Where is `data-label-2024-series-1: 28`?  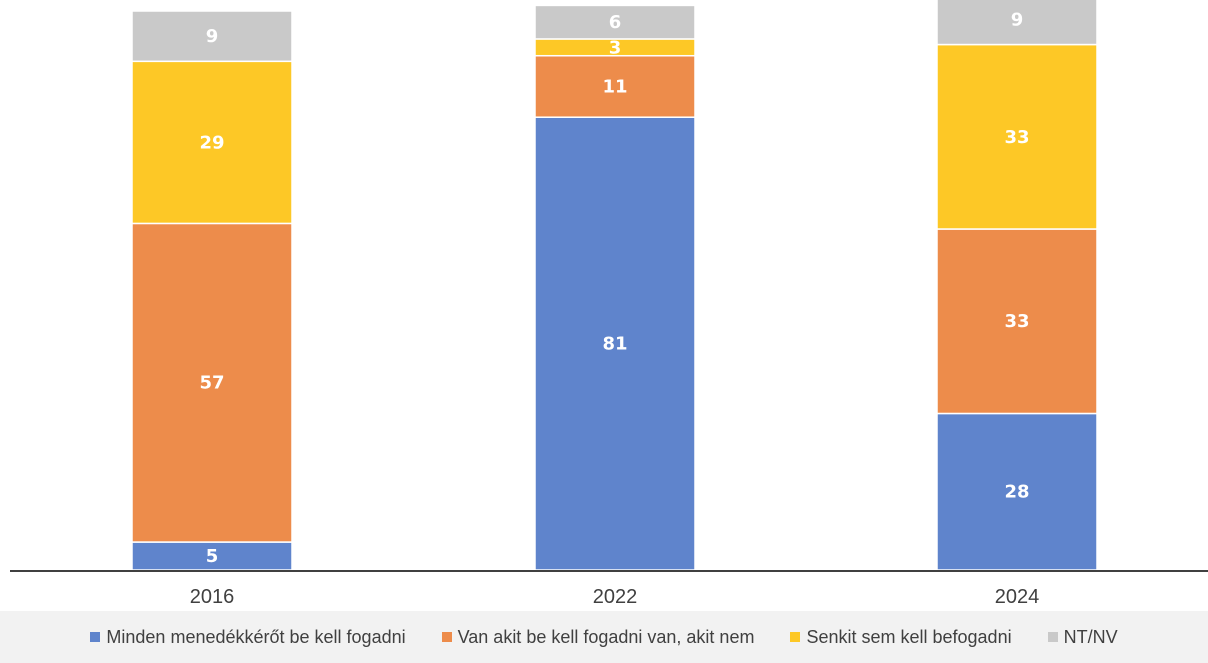
data-label-2024-series-1: 28 is located at coordinates (1016, 492).